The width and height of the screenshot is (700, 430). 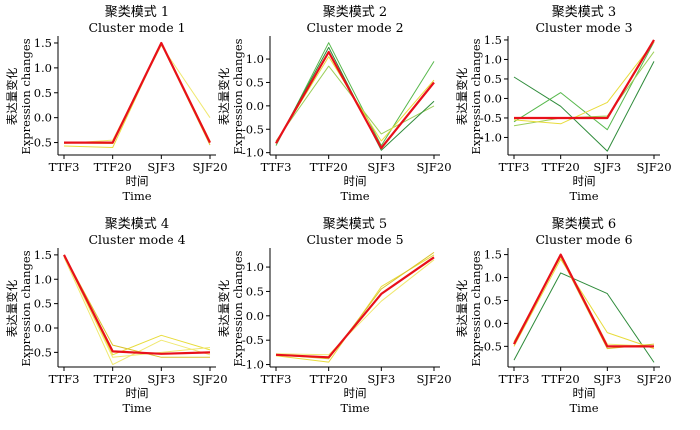 I want to click on chart-title: 聚类模式 1, so click(x=137, y=12).